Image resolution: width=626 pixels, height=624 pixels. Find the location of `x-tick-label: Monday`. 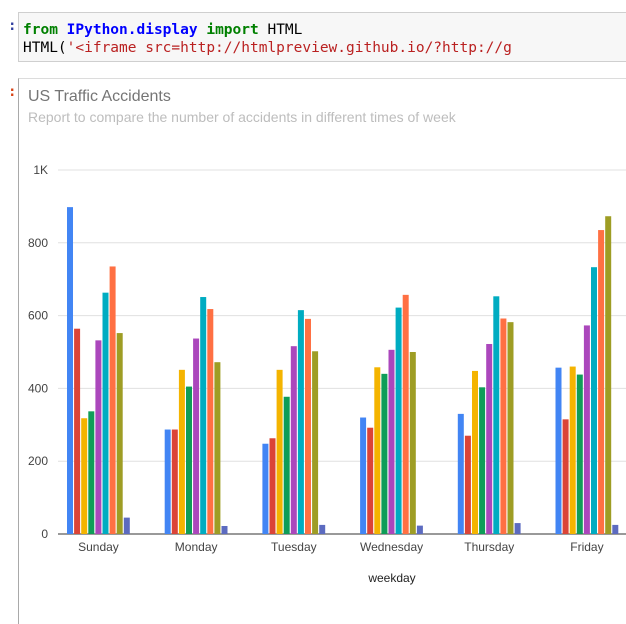

x-tick-label: Monday is located at coordinates (196, 547).